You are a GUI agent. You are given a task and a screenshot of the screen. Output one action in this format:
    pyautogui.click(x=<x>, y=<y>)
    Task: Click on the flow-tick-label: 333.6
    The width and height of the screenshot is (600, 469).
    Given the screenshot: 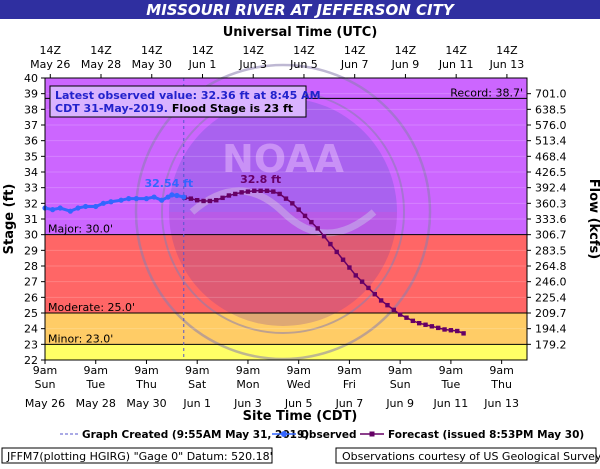 What is the action you would take?
    pyautogui.click(x=551, y=219)
    